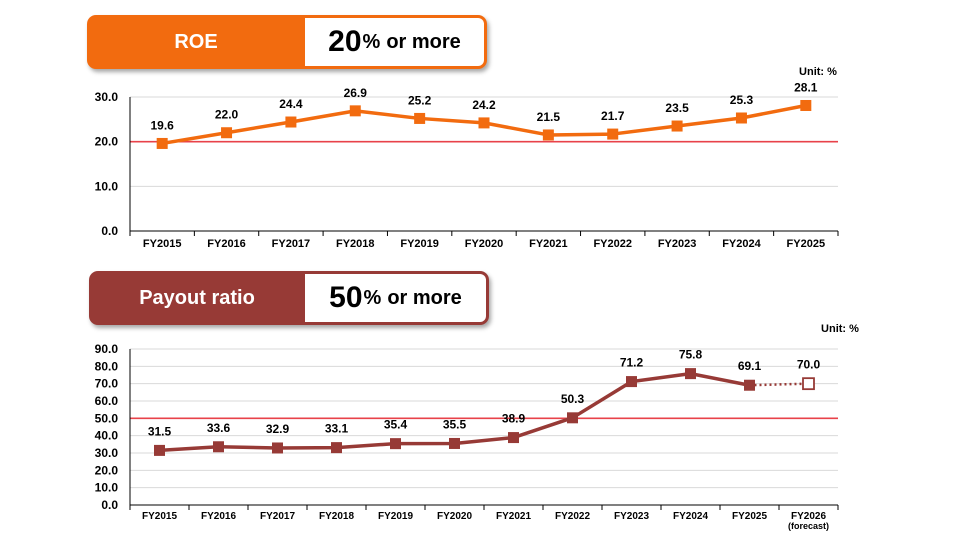 Image resolution: width=960 pixels, height=552 pixels. What do you see at coordinates (631, 516) in the screenshot?
I see `payout-x-tick-label: FY2023` at bounding box center [631, 516].